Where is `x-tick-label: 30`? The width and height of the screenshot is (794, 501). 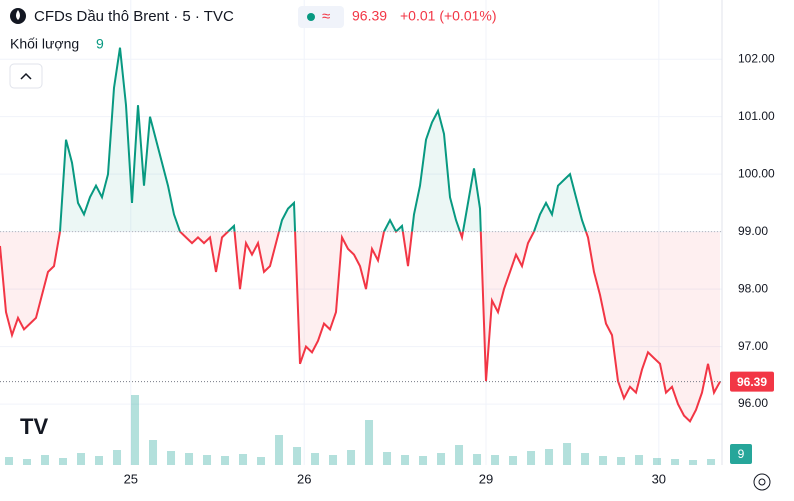 x-tick-label: 30 is located at coordinates (659, 478).